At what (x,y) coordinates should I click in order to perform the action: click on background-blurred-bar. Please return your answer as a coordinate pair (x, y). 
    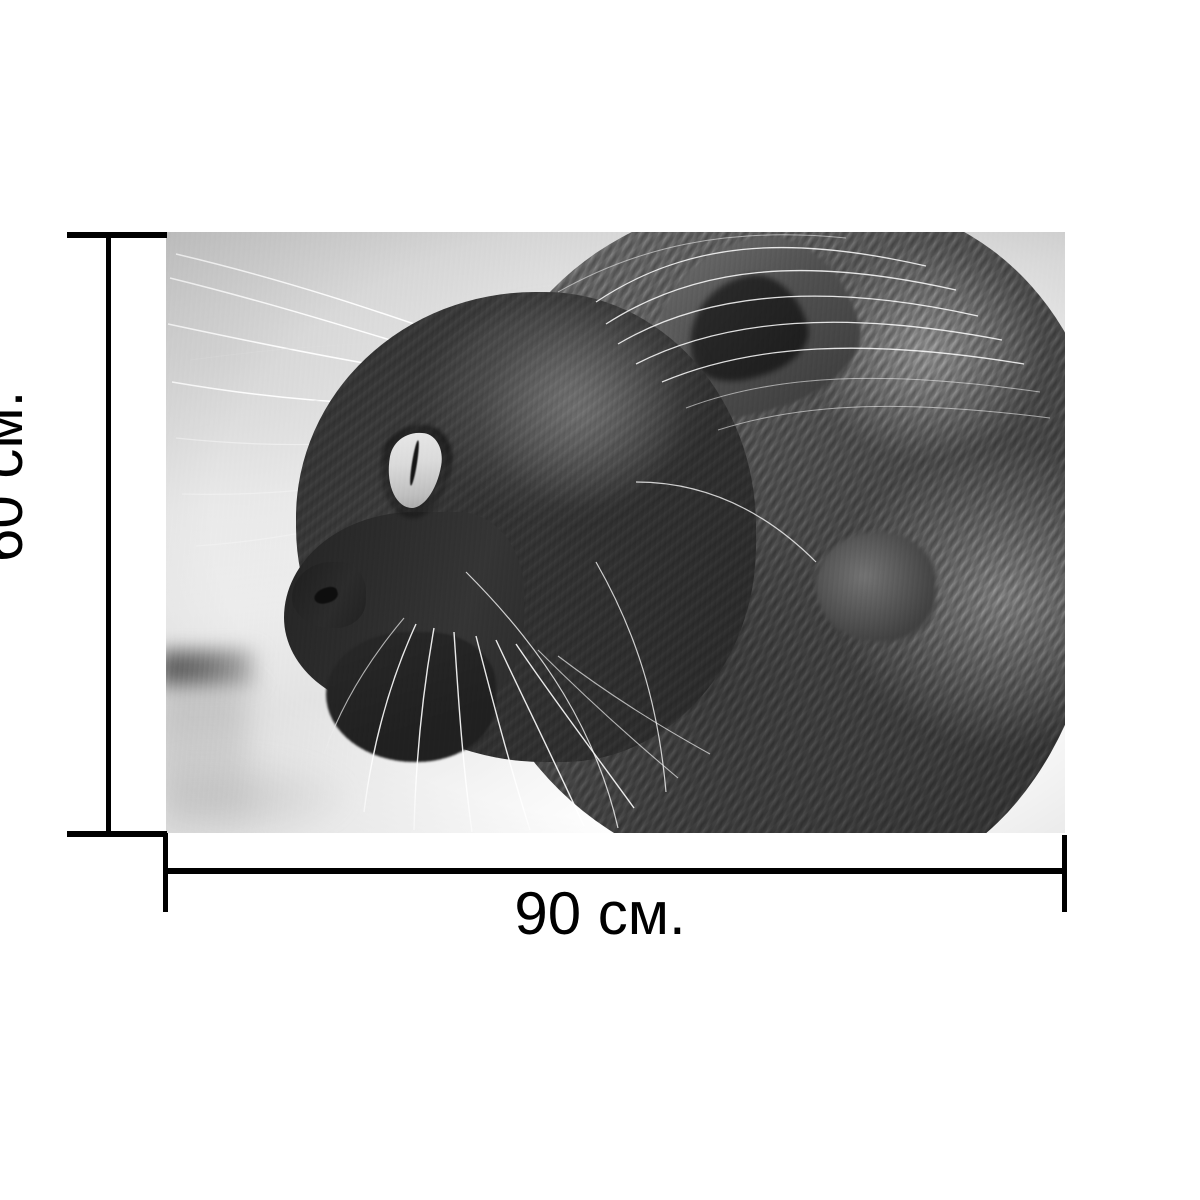
    Looking at the image, I should click on (214, 668).